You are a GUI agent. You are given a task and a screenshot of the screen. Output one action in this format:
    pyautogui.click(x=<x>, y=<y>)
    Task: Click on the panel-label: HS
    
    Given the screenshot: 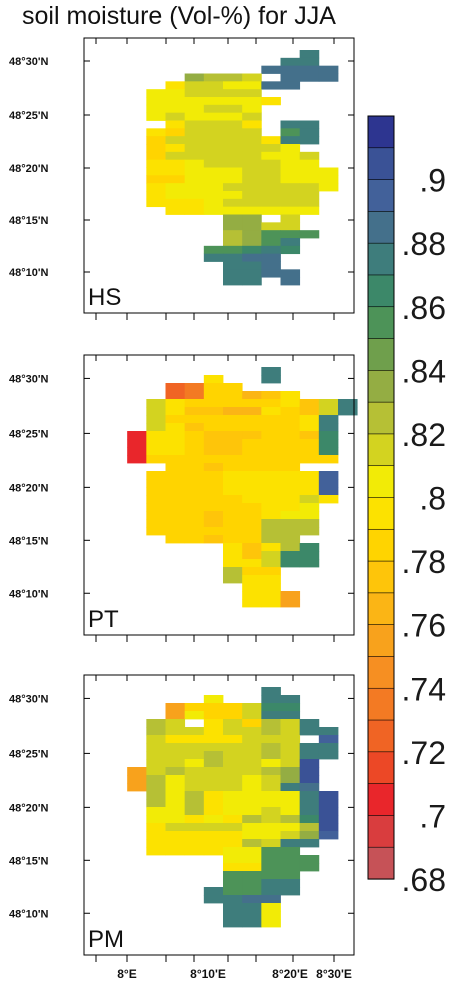 What is the action you would take?
    pyautogui.click(x=104, y=297)
    